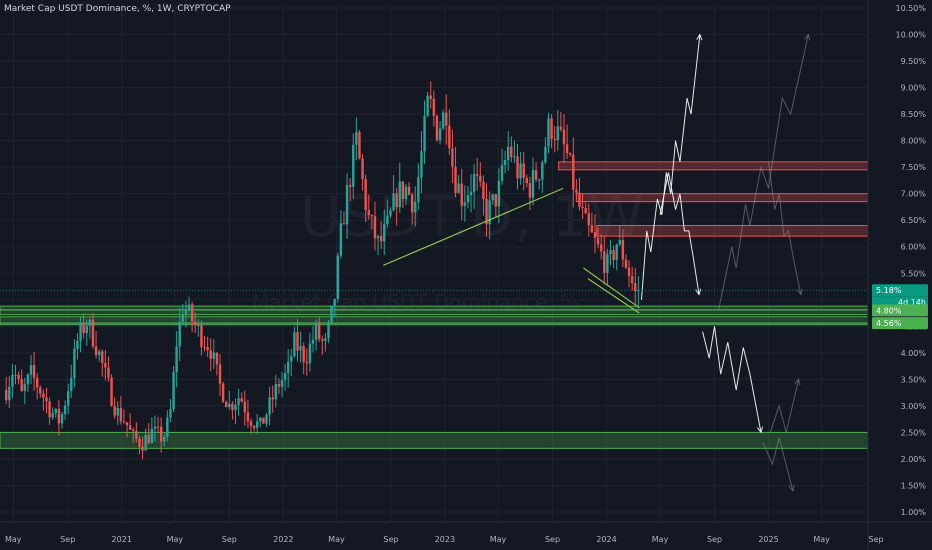 Image resolution: width=932 pixels, height=550 pixels. What do you see at coordinates (434, 440) in the screenshot?
I see `support-zone` at bounding box center [434, 440].